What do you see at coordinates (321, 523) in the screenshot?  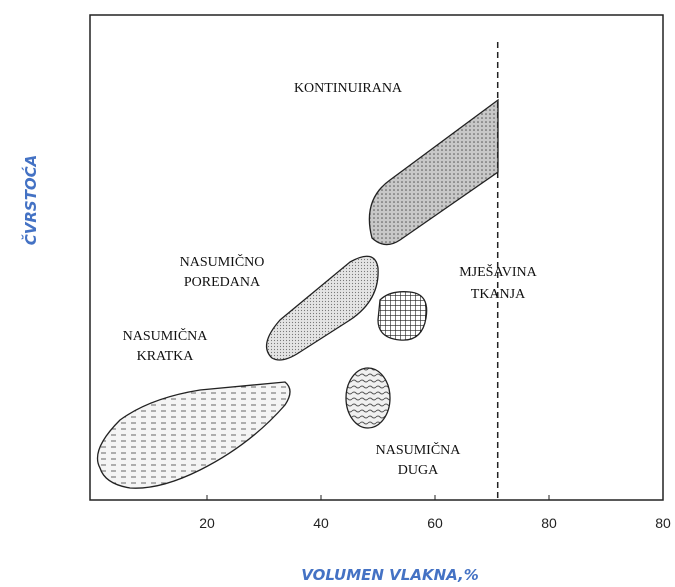 I see `x-tick-label: 40` at bounding box center [321, 523].